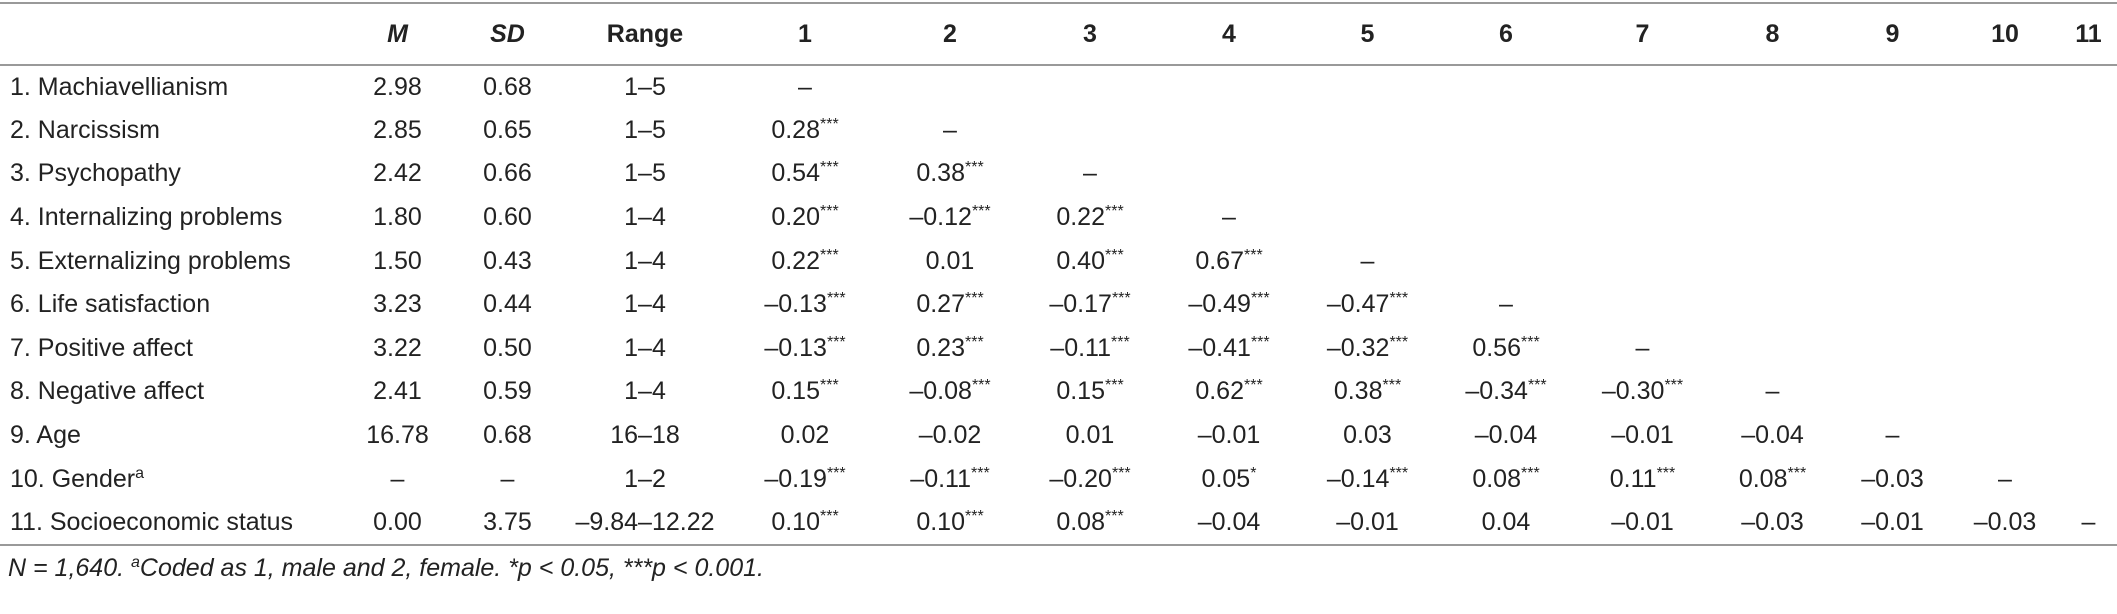 The width and height of the screenshot is (2117, 614). Describe the element at coordinates (795, 521) in the screenshot. I see `cell-value: 0.10` at that location.